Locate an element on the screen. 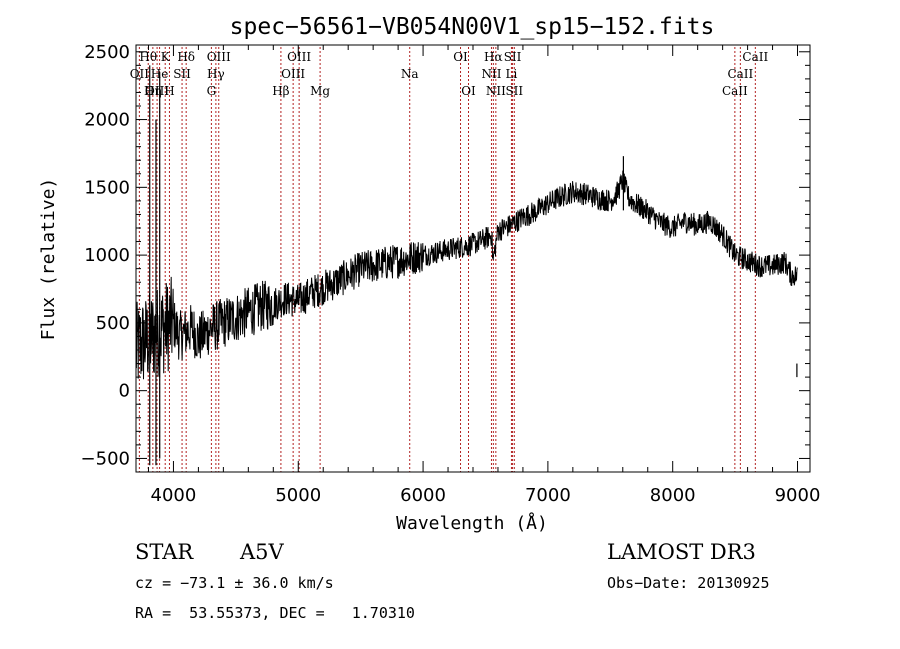 Image resolution: width=900 pixels, height=649 pixels. y-tick-label: −500 is located at coordinates (105, 458).